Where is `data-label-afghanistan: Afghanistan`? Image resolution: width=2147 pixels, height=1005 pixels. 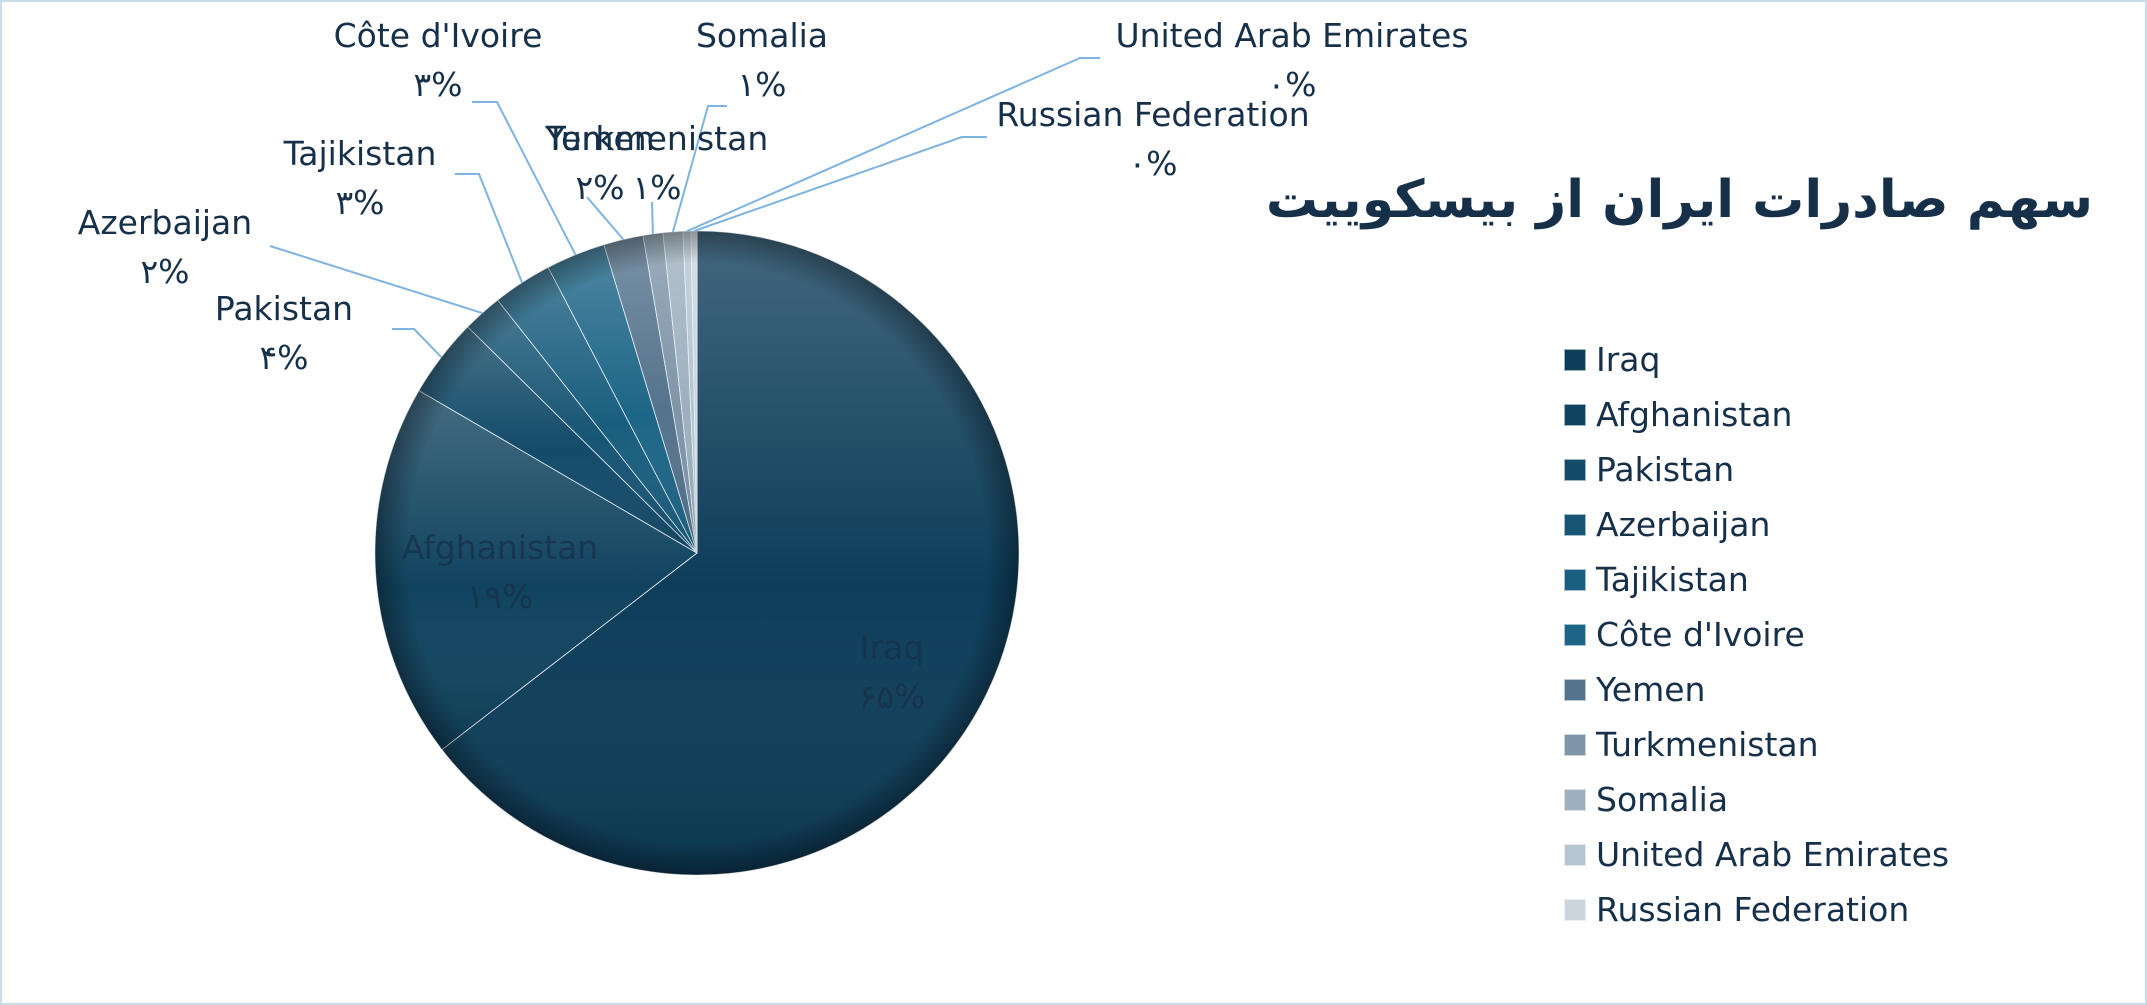
data-label-afghanistan: Afghanistan is located at coordinates (500, 547).